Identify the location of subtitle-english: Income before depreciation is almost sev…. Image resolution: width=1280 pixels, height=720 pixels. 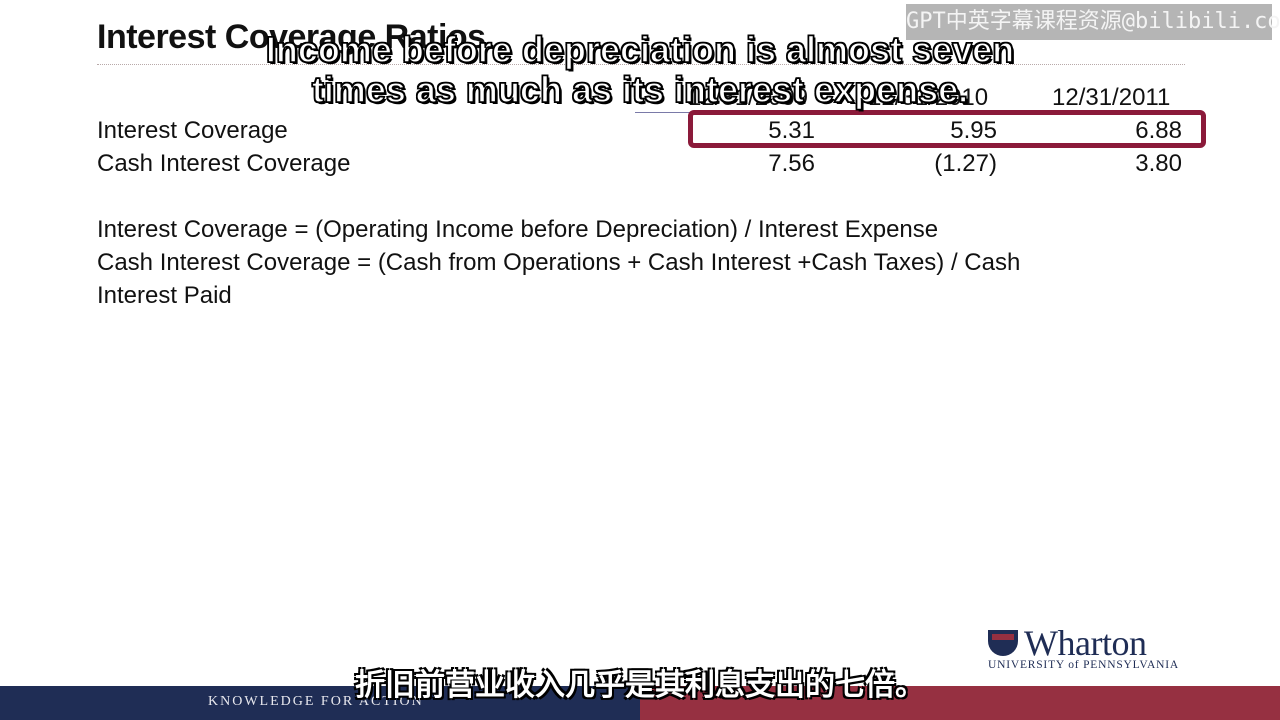
(640, 70).